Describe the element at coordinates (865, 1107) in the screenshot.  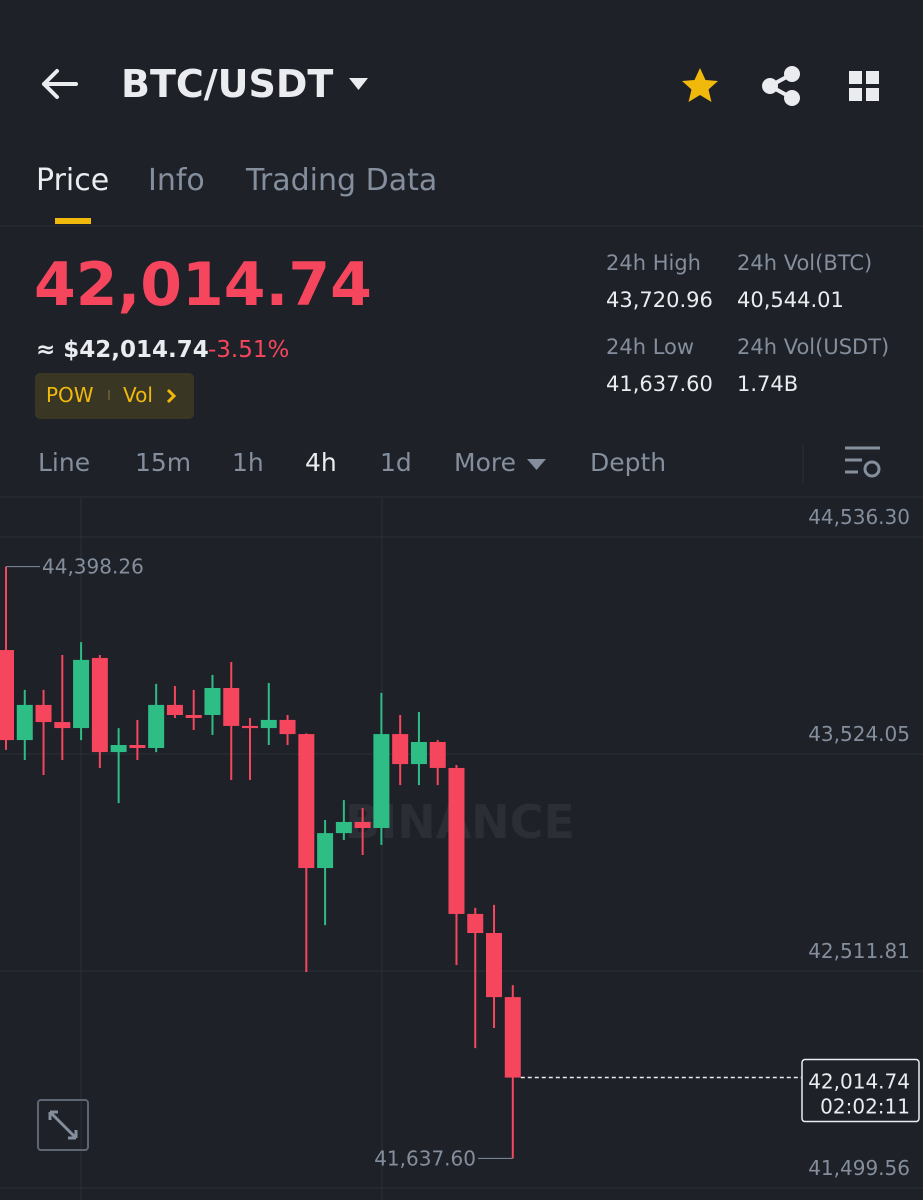
I see `countdown: 02:02:11` at that location.